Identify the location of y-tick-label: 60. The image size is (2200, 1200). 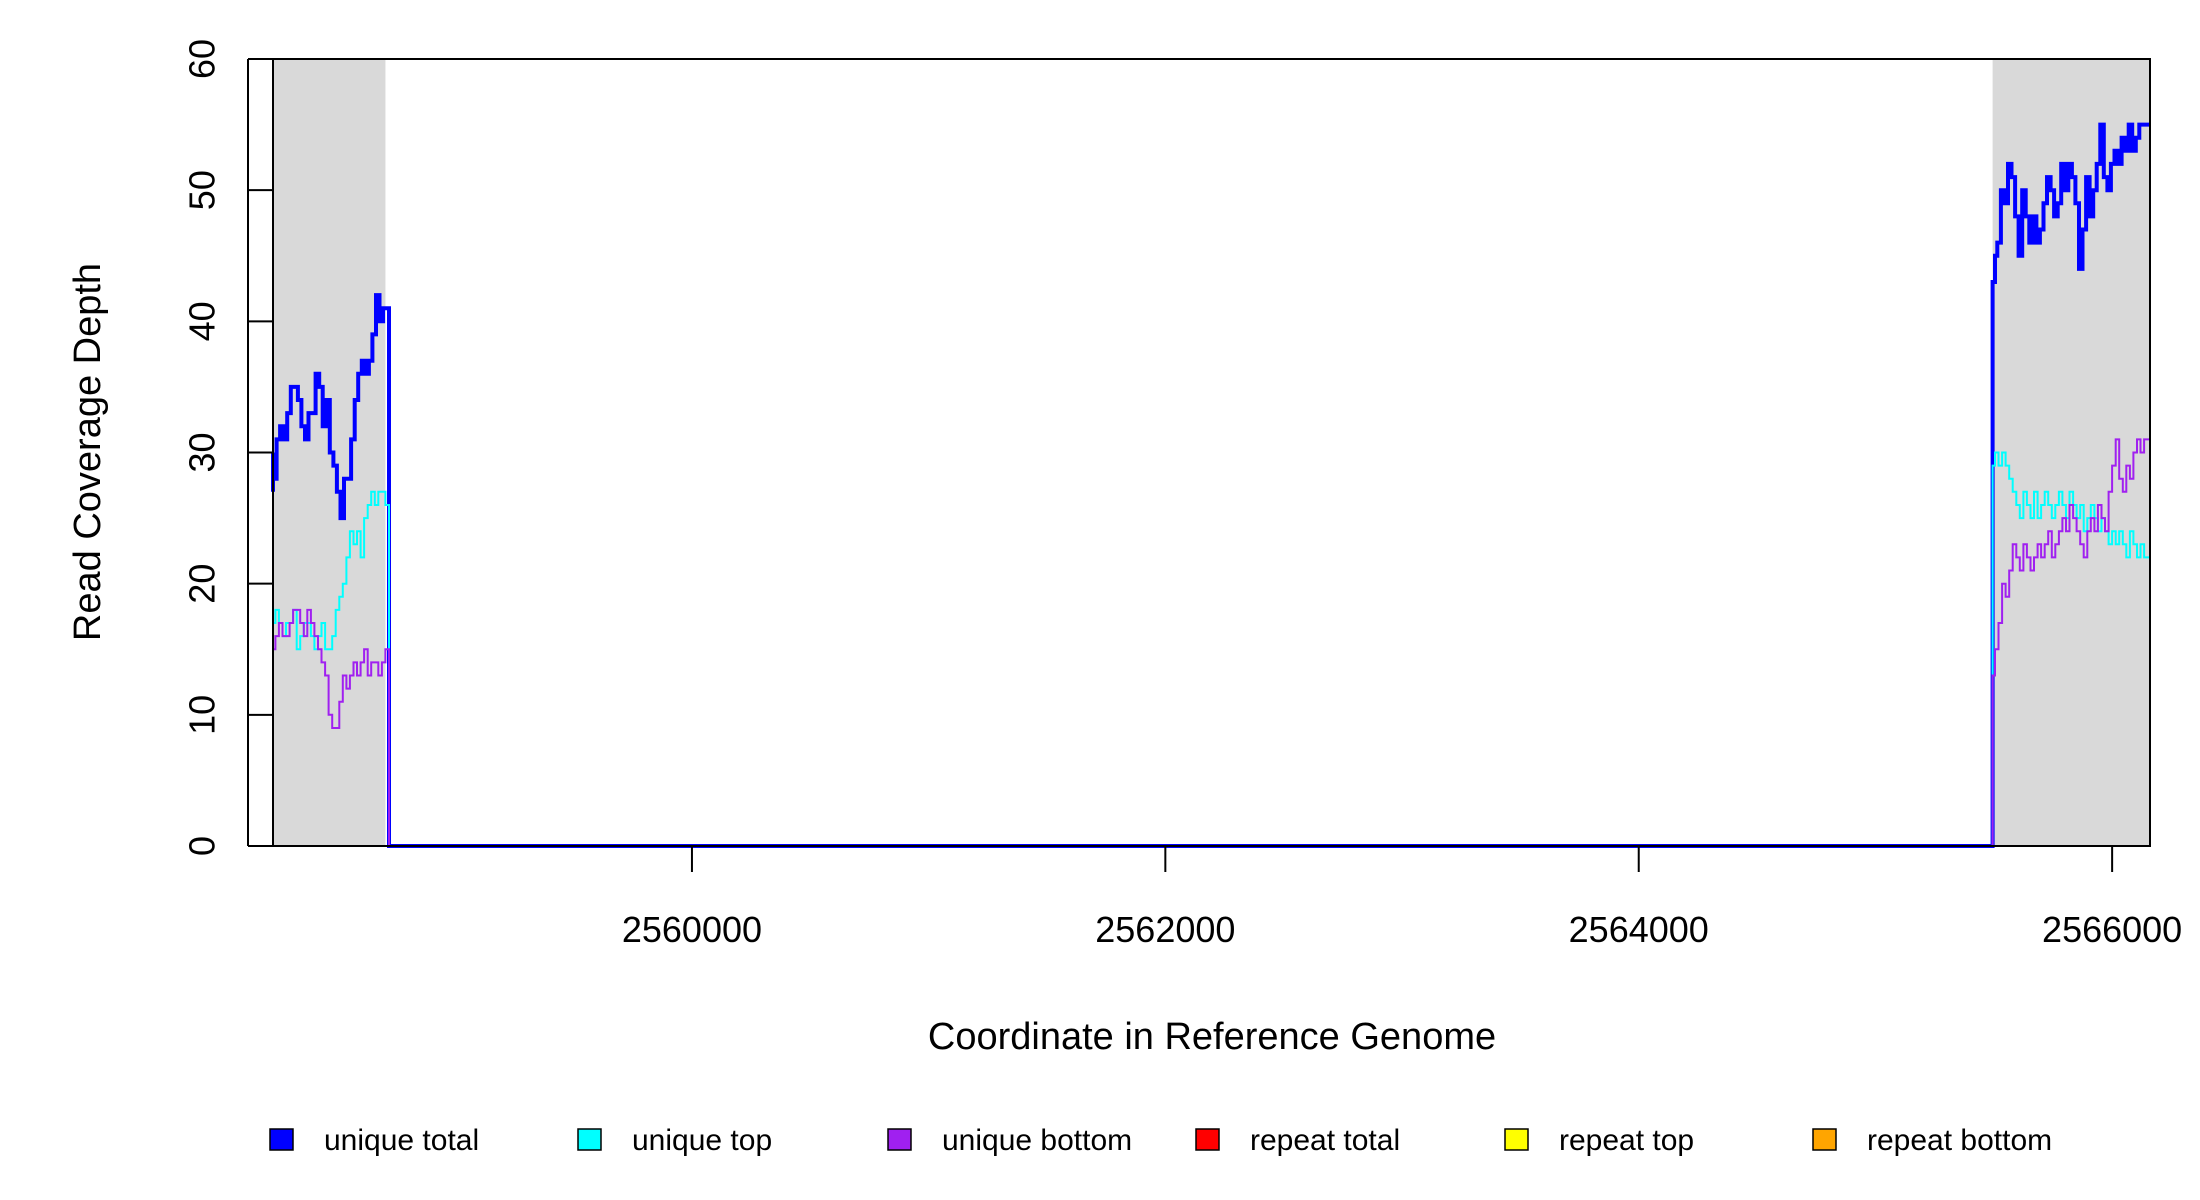
(202, 59).